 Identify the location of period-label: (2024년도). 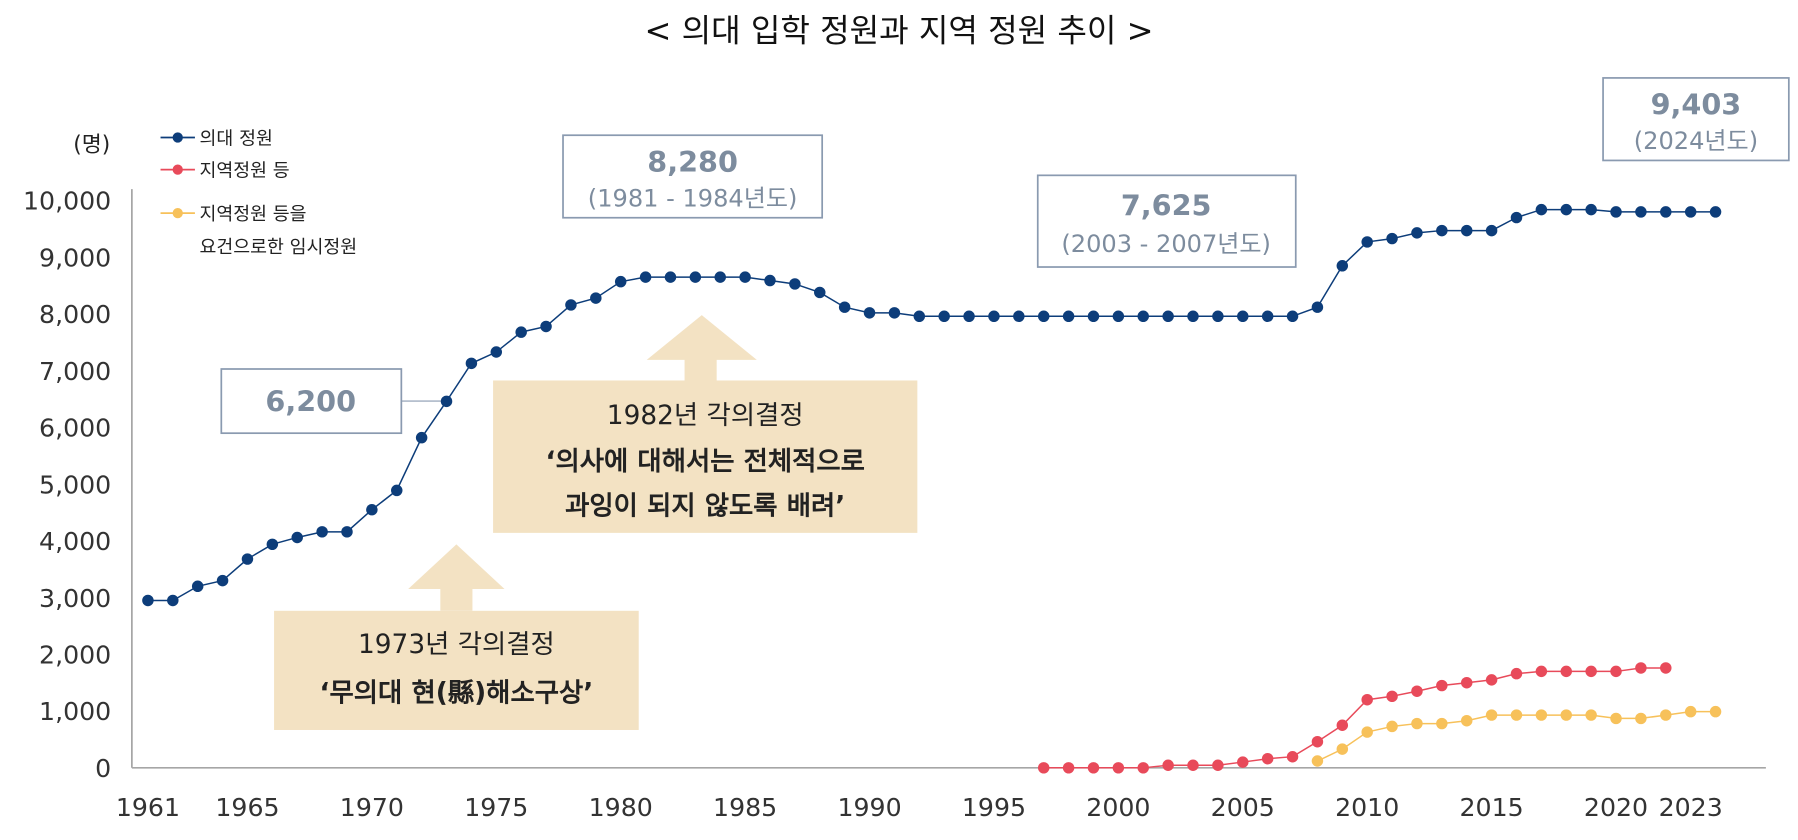
(1696, 141).